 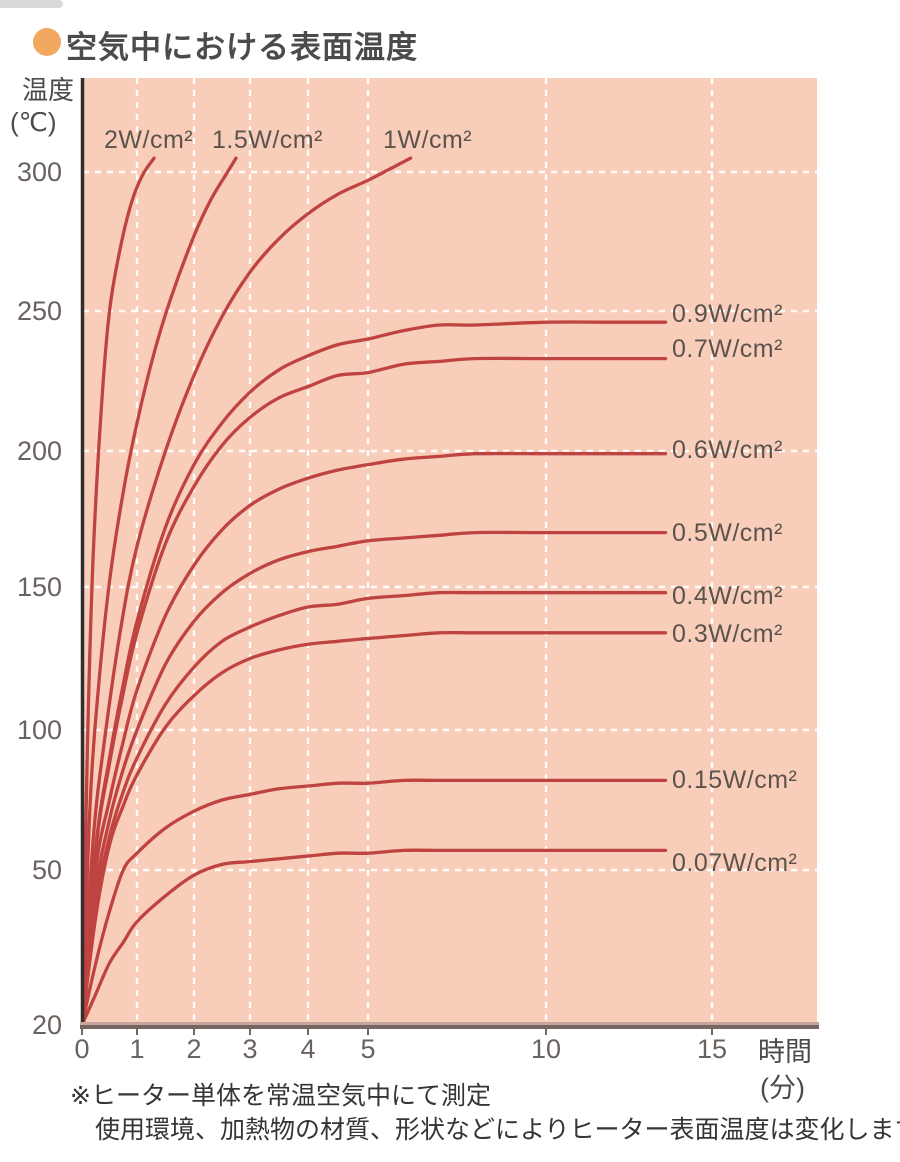 What do you see at coordinates (250, 1049) in the screenshot?
I see `x-tick-label-3: 3` at bounding box center [250, 1049].